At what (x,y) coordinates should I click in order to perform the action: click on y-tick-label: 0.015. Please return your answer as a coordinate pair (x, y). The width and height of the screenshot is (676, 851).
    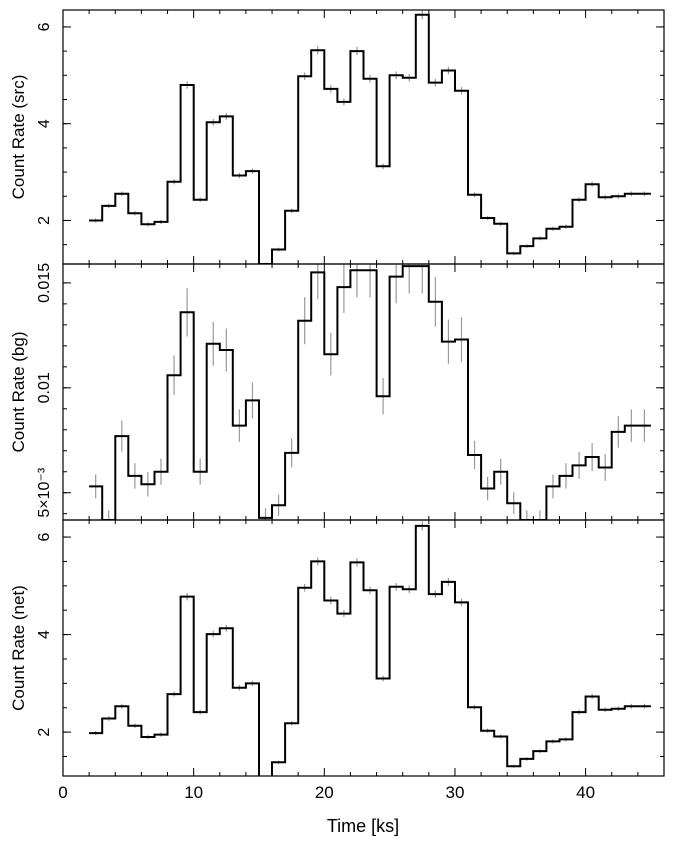
    Looking at the image, I should click on (44, 283).